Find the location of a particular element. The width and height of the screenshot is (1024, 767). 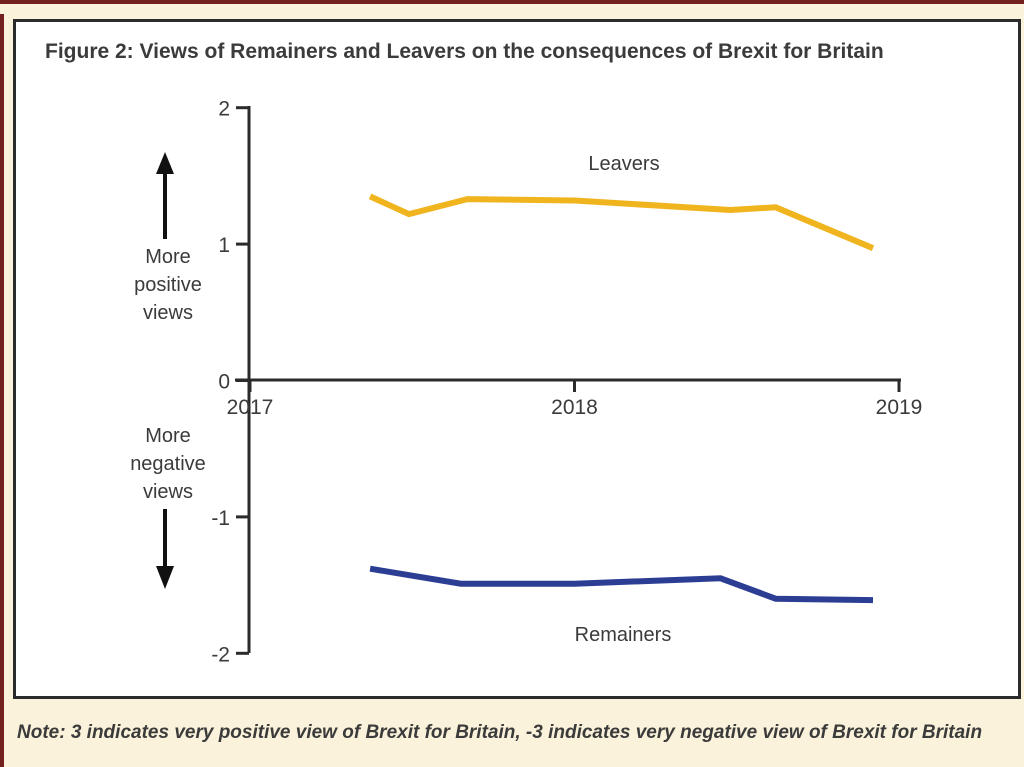

y-axis-ticks: 2 1 0 -1 -2 is located at coordinates (230, 382).